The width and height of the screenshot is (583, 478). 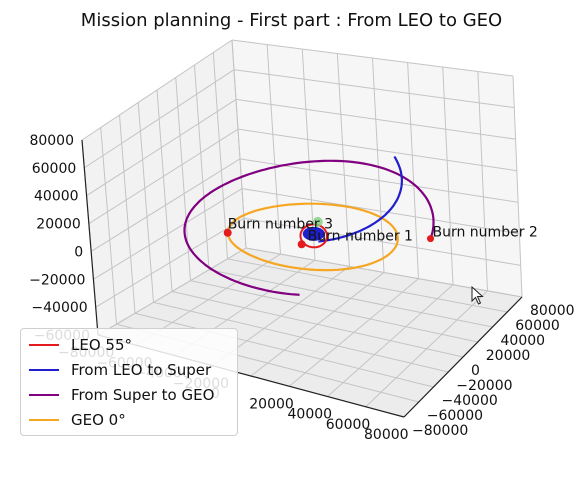 I want to click on z-tick-label: 0, so click(x=78, y=252).